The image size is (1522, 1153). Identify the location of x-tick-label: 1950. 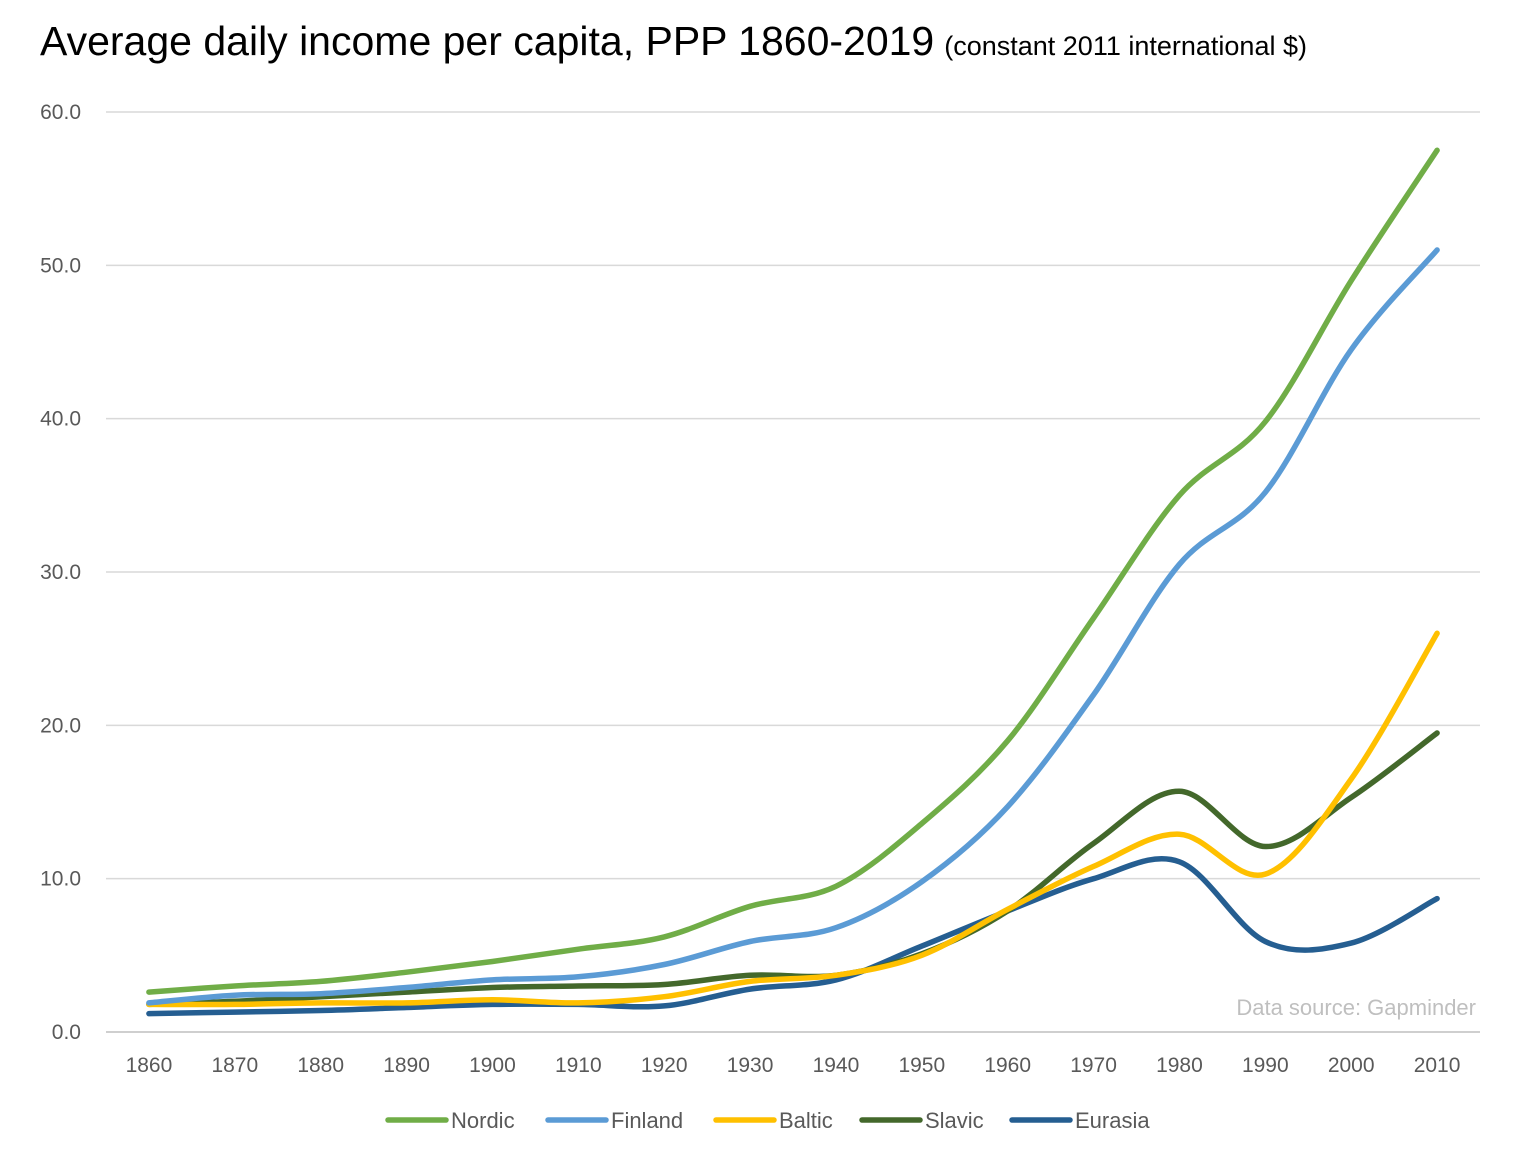
(921, 1065).